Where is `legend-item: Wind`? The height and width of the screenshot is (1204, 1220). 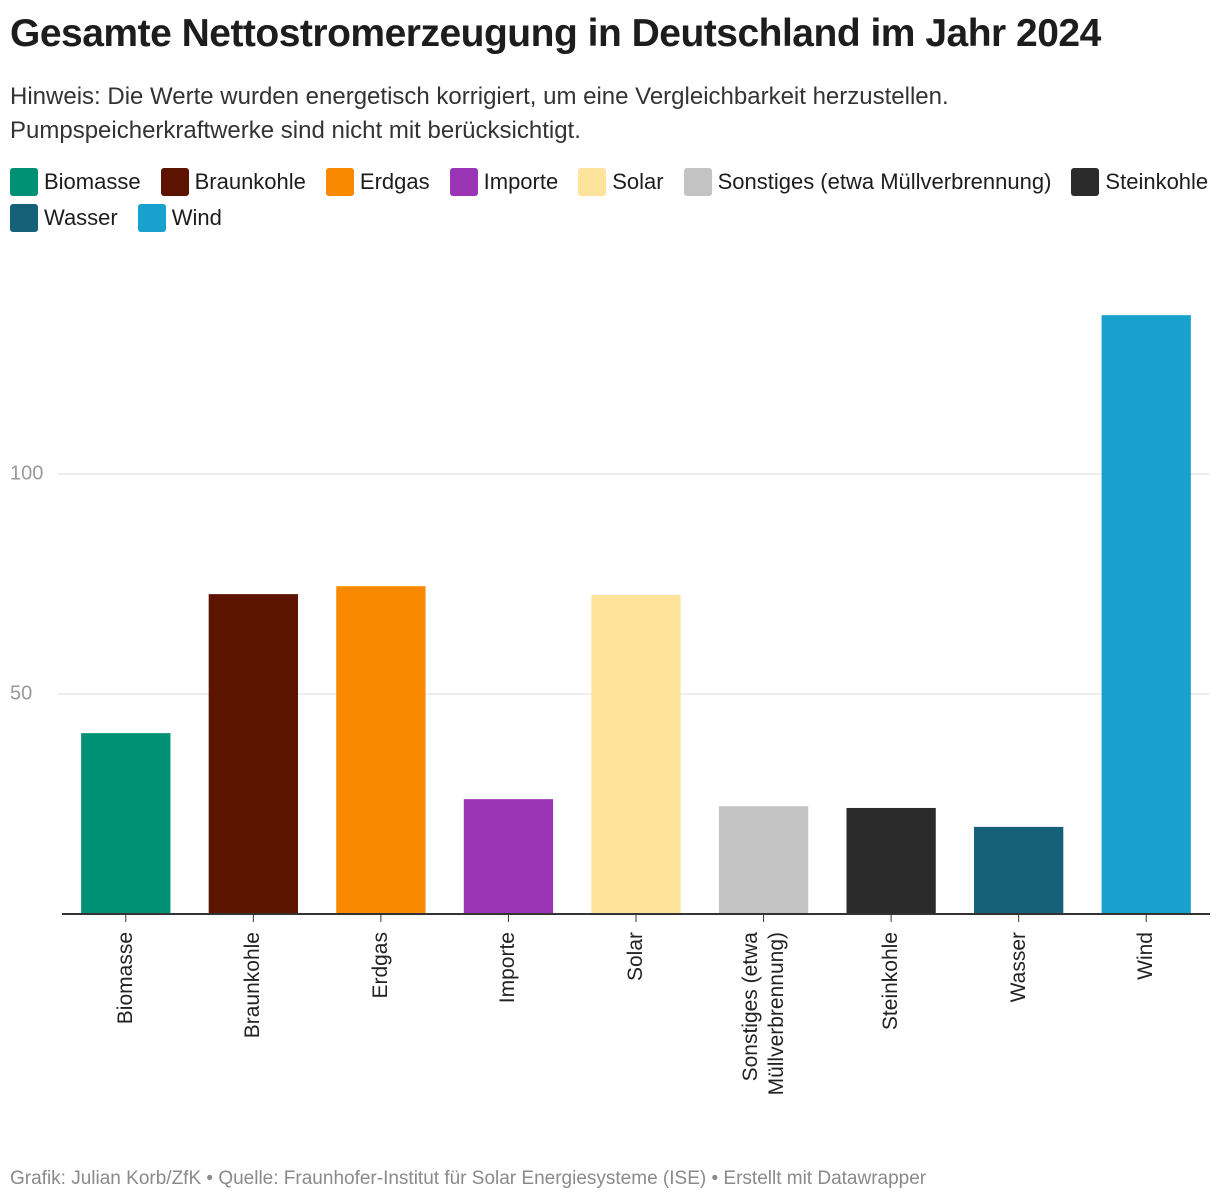 legend-item: Wind is located at coordinates (179, 218).